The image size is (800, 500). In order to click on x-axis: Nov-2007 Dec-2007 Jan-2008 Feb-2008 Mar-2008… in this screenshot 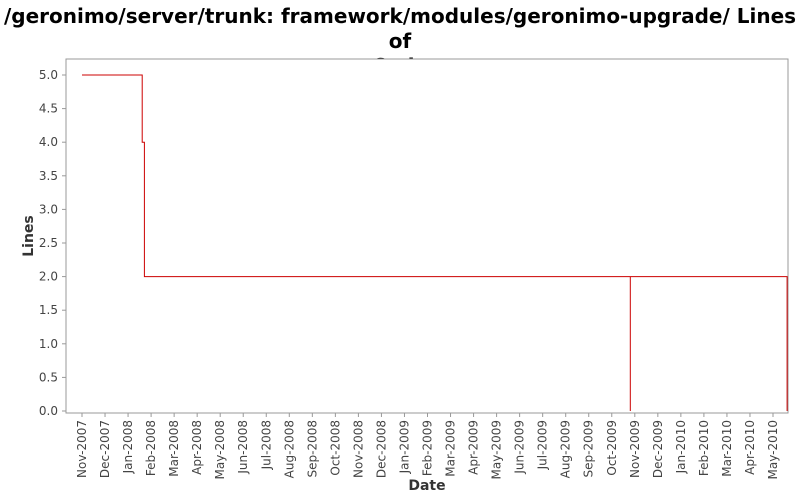, I will do `click(427, 446)`.